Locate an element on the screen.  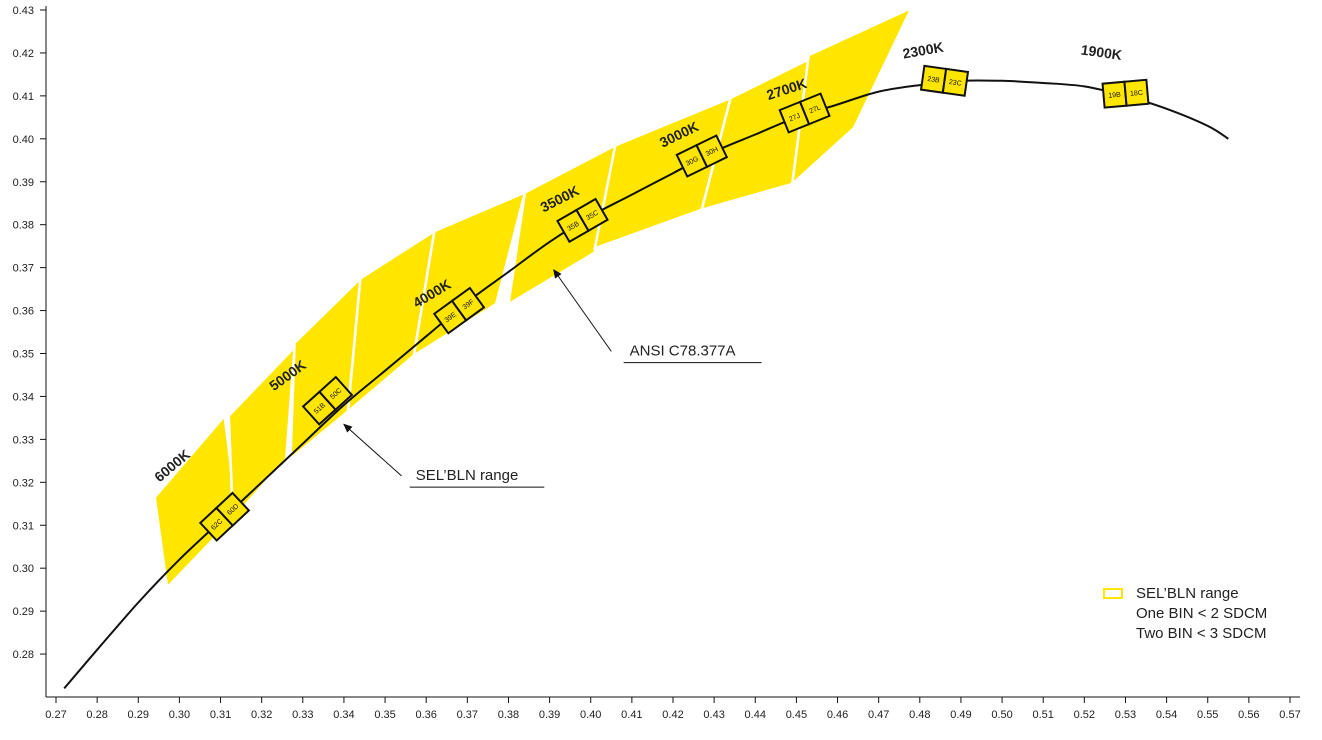
x-tick-label: 0.38 is located at coordinates (508, 715).